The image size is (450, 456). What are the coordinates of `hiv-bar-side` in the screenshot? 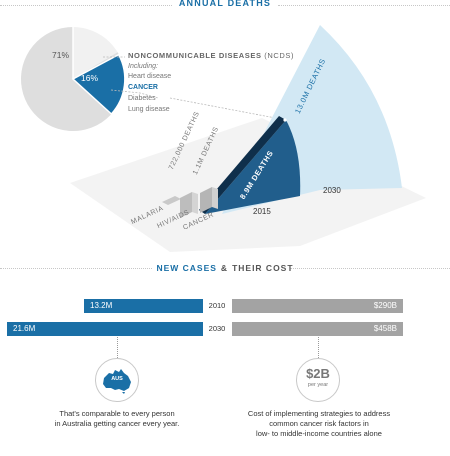 It's located at (195, 203).